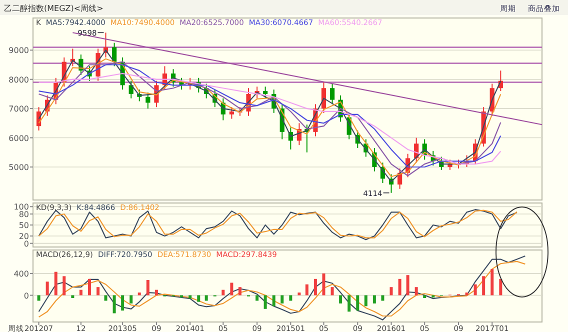 This screenshot has height=332, width=568. What do you see at coordinates (23, 236) in the screenshot?
I see `y-tick-label: 20` at bounding box center [23, 236].